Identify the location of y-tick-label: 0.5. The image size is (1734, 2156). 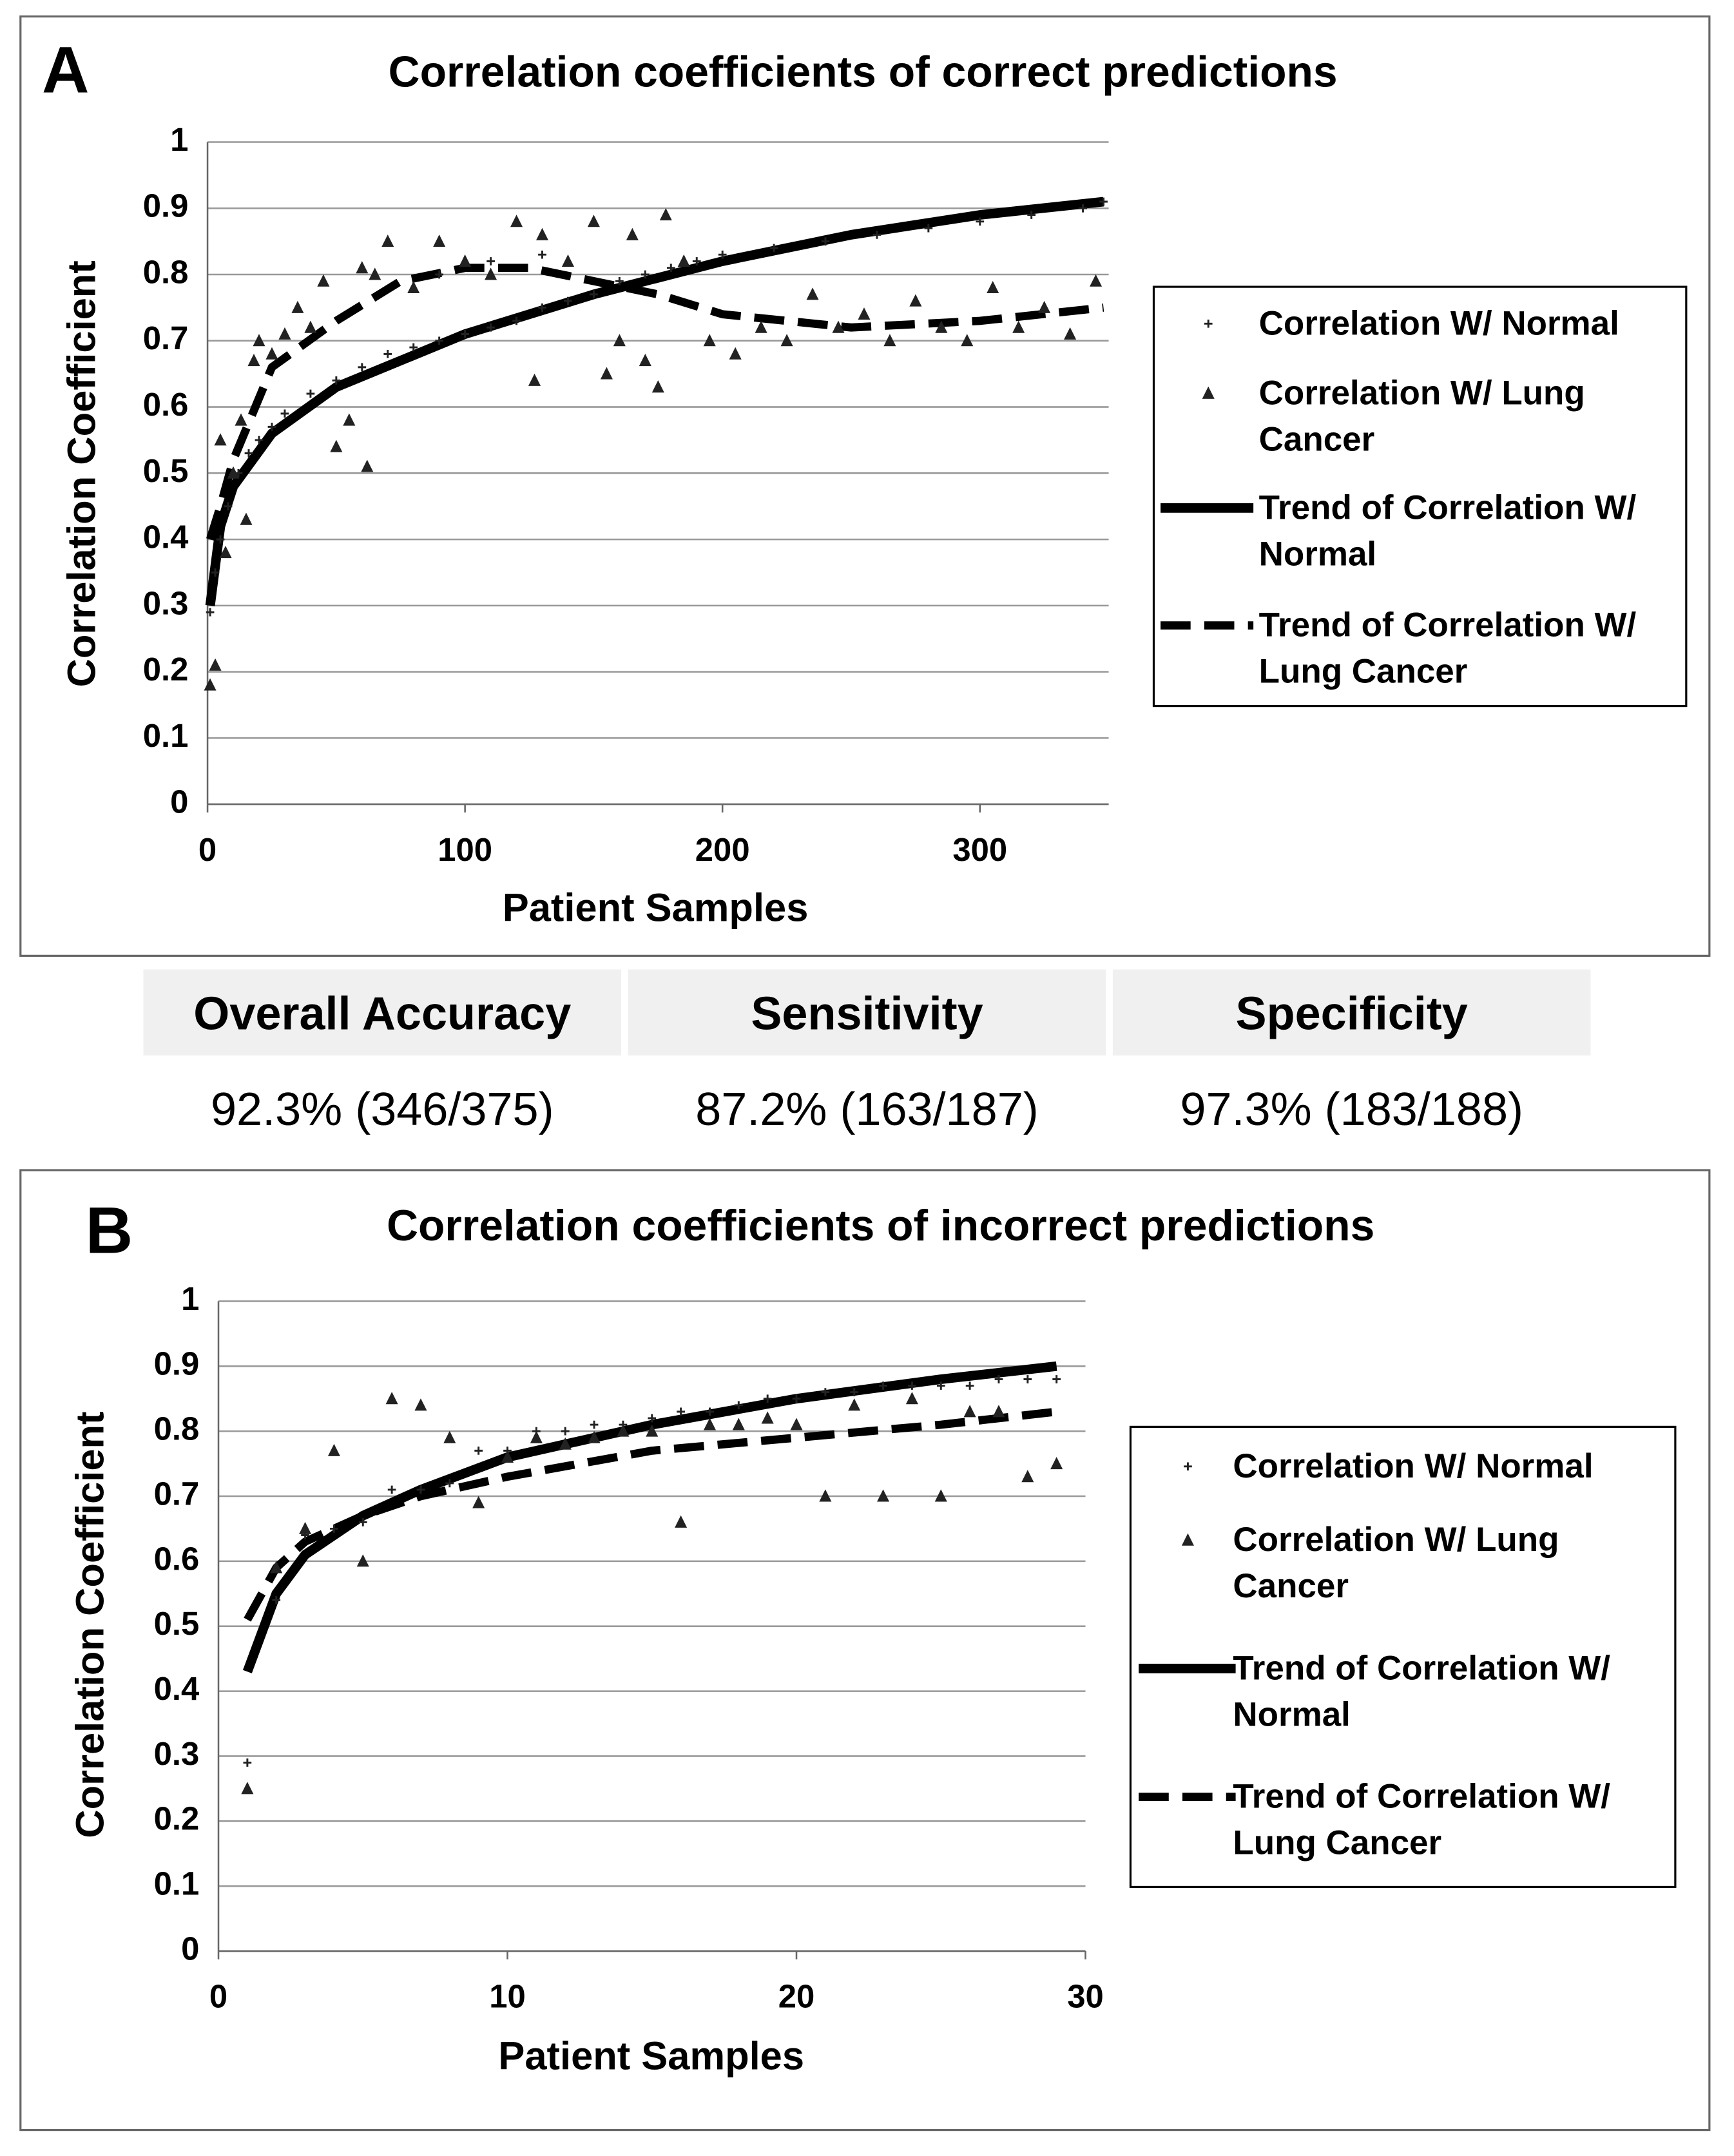
(177, 1624).